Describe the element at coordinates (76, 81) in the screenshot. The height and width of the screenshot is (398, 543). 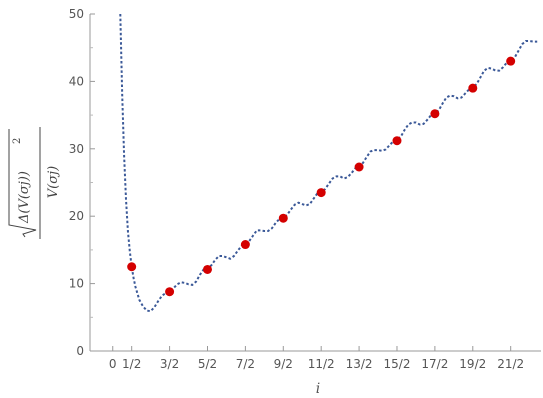
I see `y-tick-label: 40` at that location.